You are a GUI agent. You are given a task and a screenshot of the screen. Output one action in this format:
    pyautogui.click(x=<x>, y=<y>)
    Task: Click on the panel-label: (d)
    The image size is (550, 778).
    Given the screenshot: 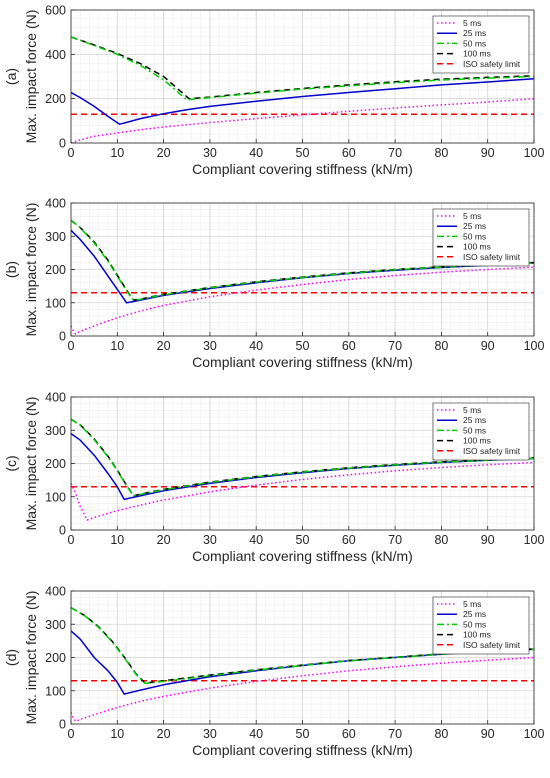 What is the action you would take?
    pyautogui.click(x=11, y=657)
    